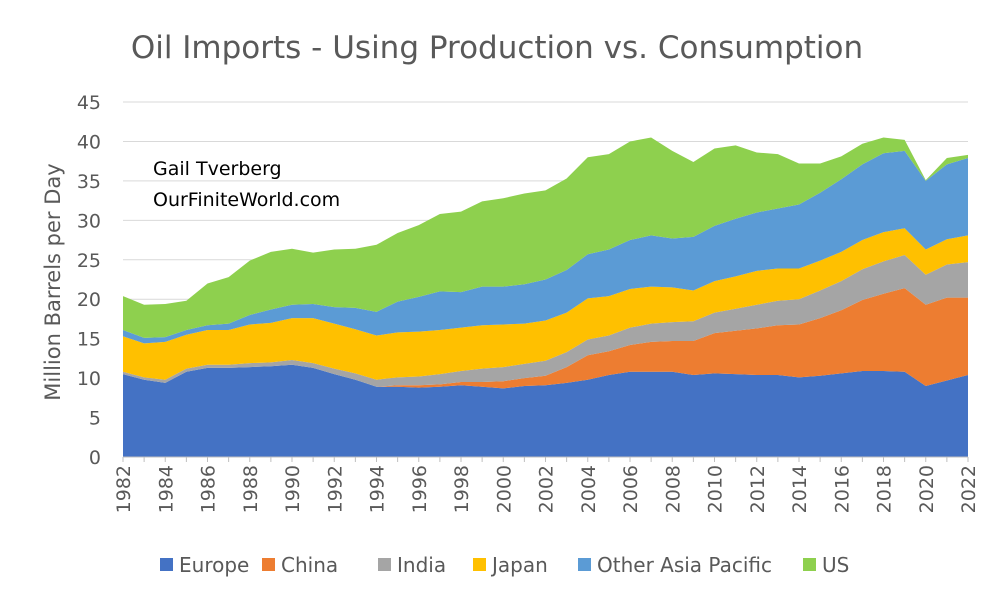 The width and height of the screenshot is (1000, 611). I want to click on annotation-author: Gail Tverberg, so click(217, 169).